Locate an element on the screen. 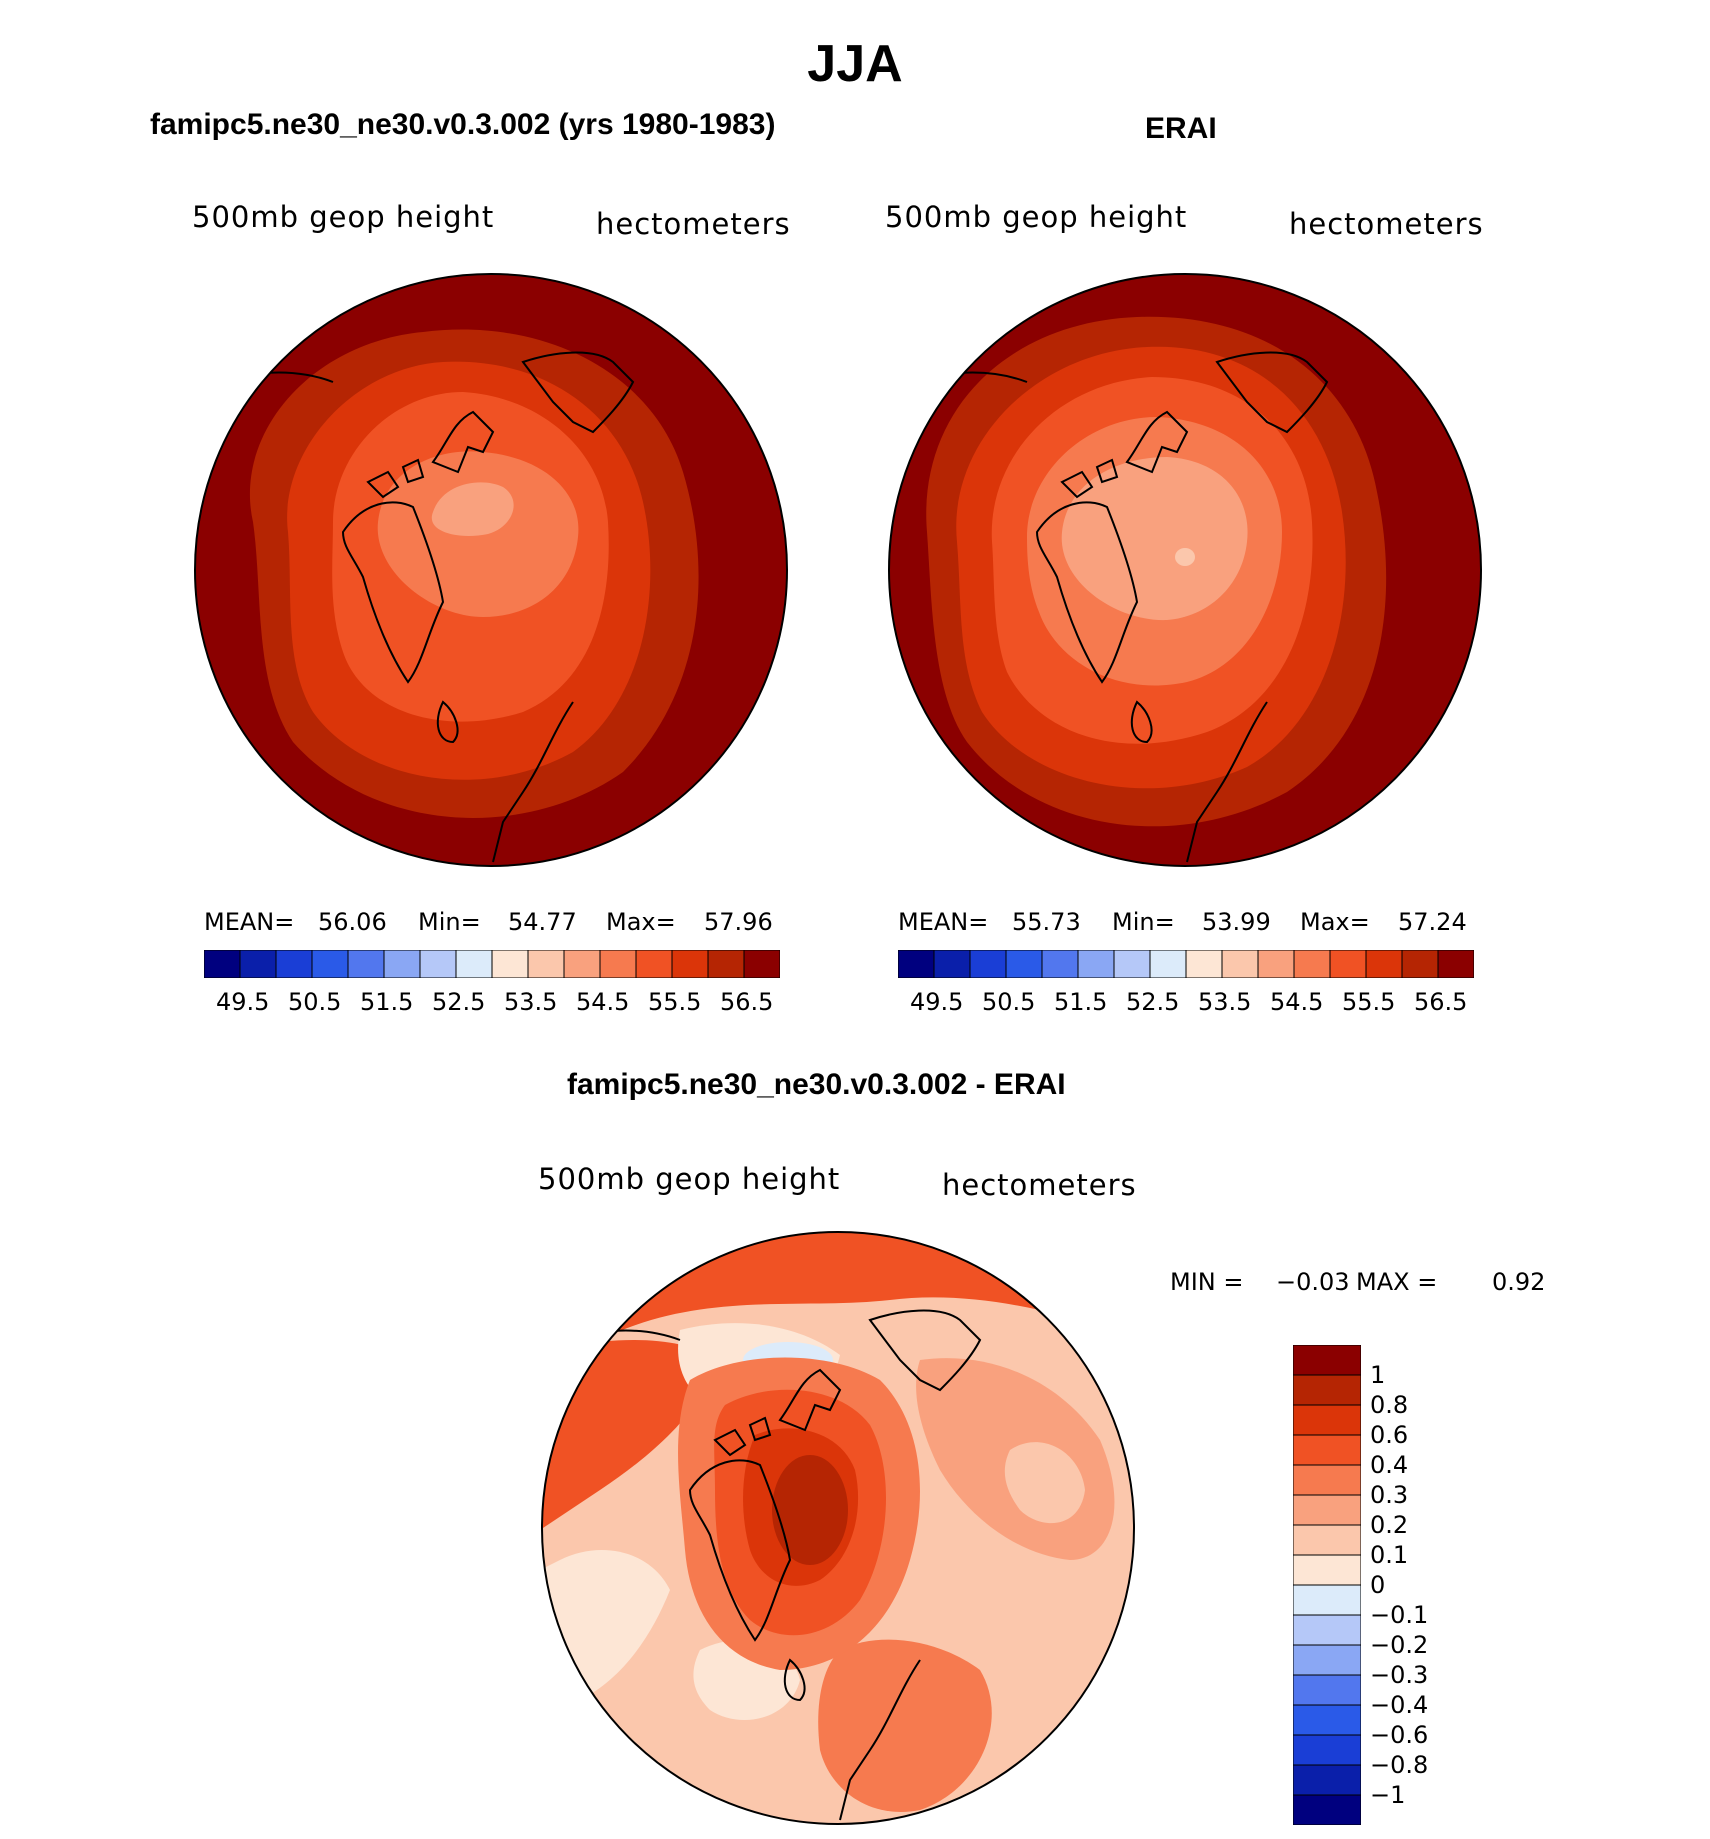  diff-colorbar-tick: −0.1 is located at coordinates (1399, 1615).